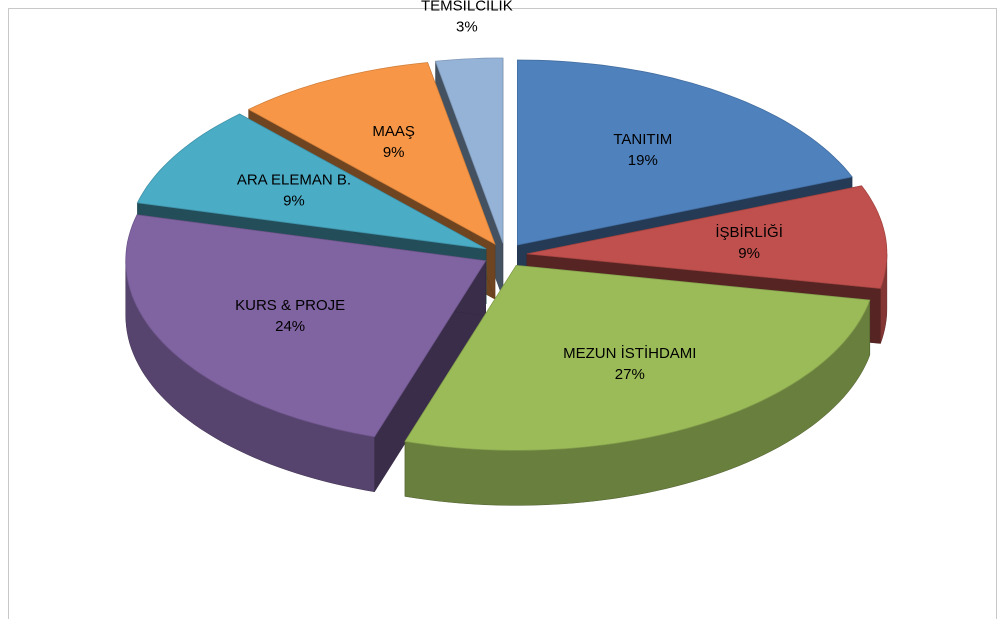 This screenshot has height=619, width=998. What do you see at coordinates (467, 7) in the screenshot?
I see `slice-label: TEMSİLCİLİK` at bounding box center [467, 7].